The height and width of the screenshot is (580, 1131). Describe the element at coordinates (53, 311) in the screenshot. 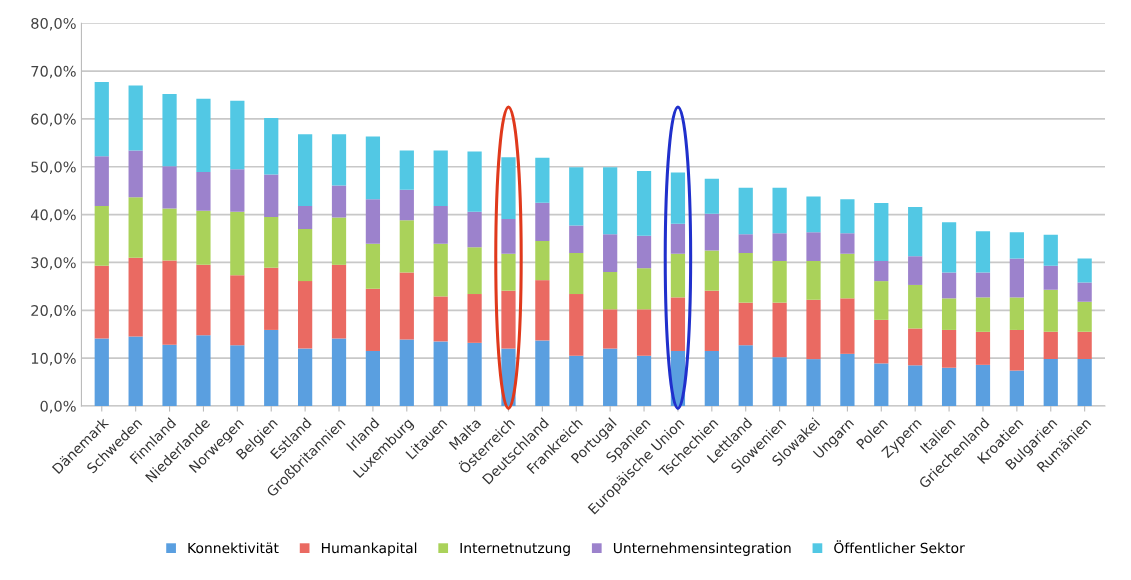

I see `y-tick-label: 20,0%` at that location.